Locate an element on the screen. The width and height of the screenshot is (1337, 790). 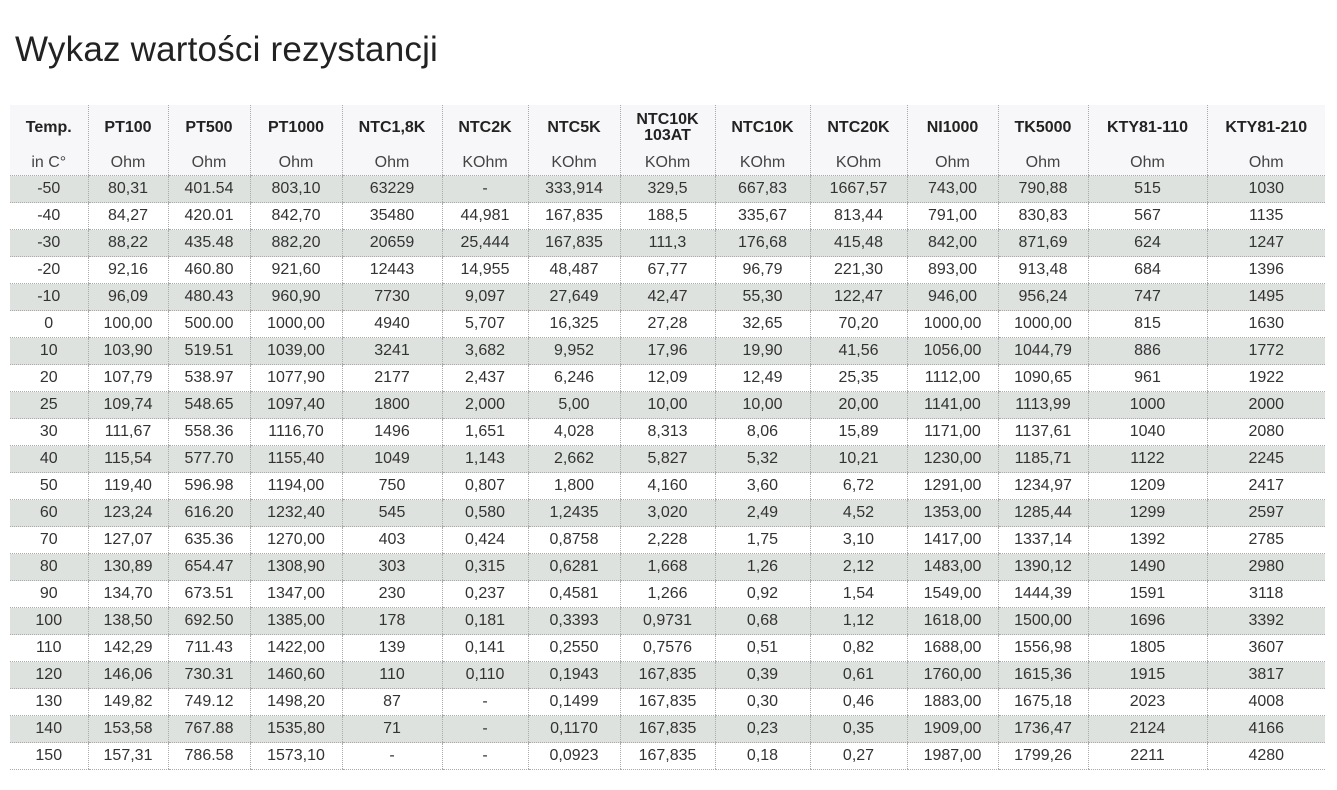
resistance-cell: 500.00 is located at coordinates (208, 324).